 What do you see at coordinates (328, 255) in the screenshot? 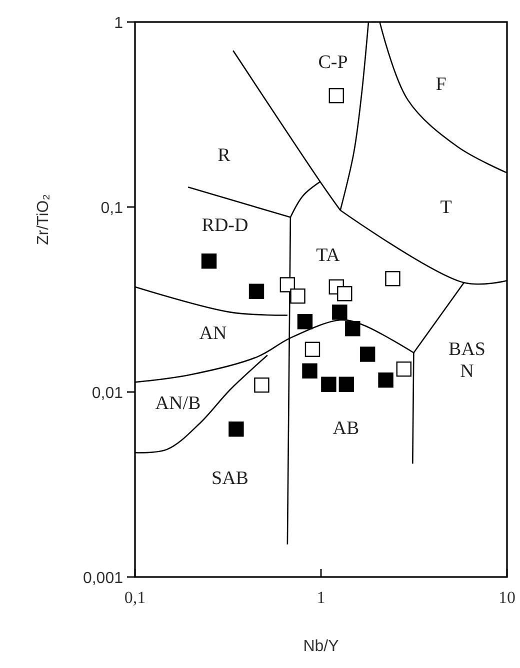
I see `annotation: TA` at bounding box center [328, 255].